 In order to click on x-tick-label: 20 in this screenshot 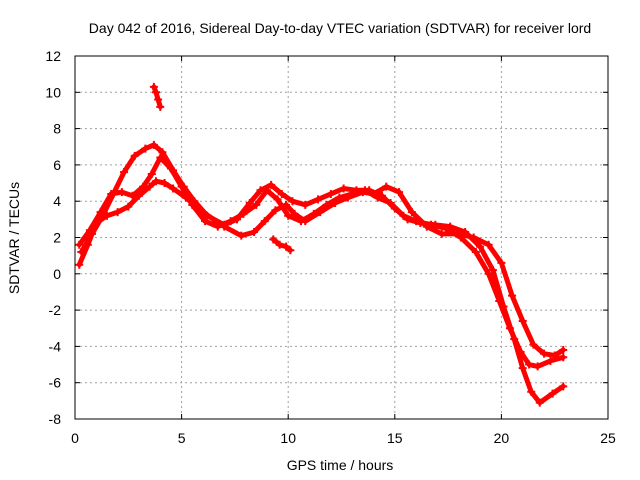, I will do `click(502, 438)`.